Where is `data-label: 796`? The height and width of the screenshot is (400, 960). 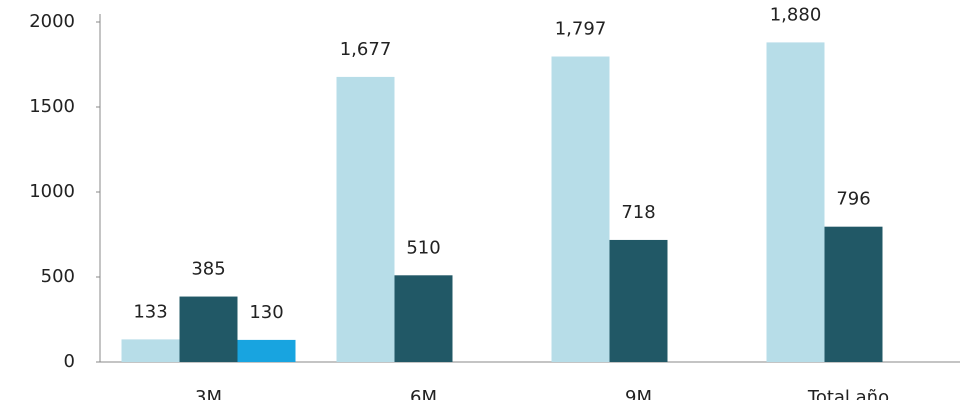 data-label: 796 is located at coordinates (853, 199).